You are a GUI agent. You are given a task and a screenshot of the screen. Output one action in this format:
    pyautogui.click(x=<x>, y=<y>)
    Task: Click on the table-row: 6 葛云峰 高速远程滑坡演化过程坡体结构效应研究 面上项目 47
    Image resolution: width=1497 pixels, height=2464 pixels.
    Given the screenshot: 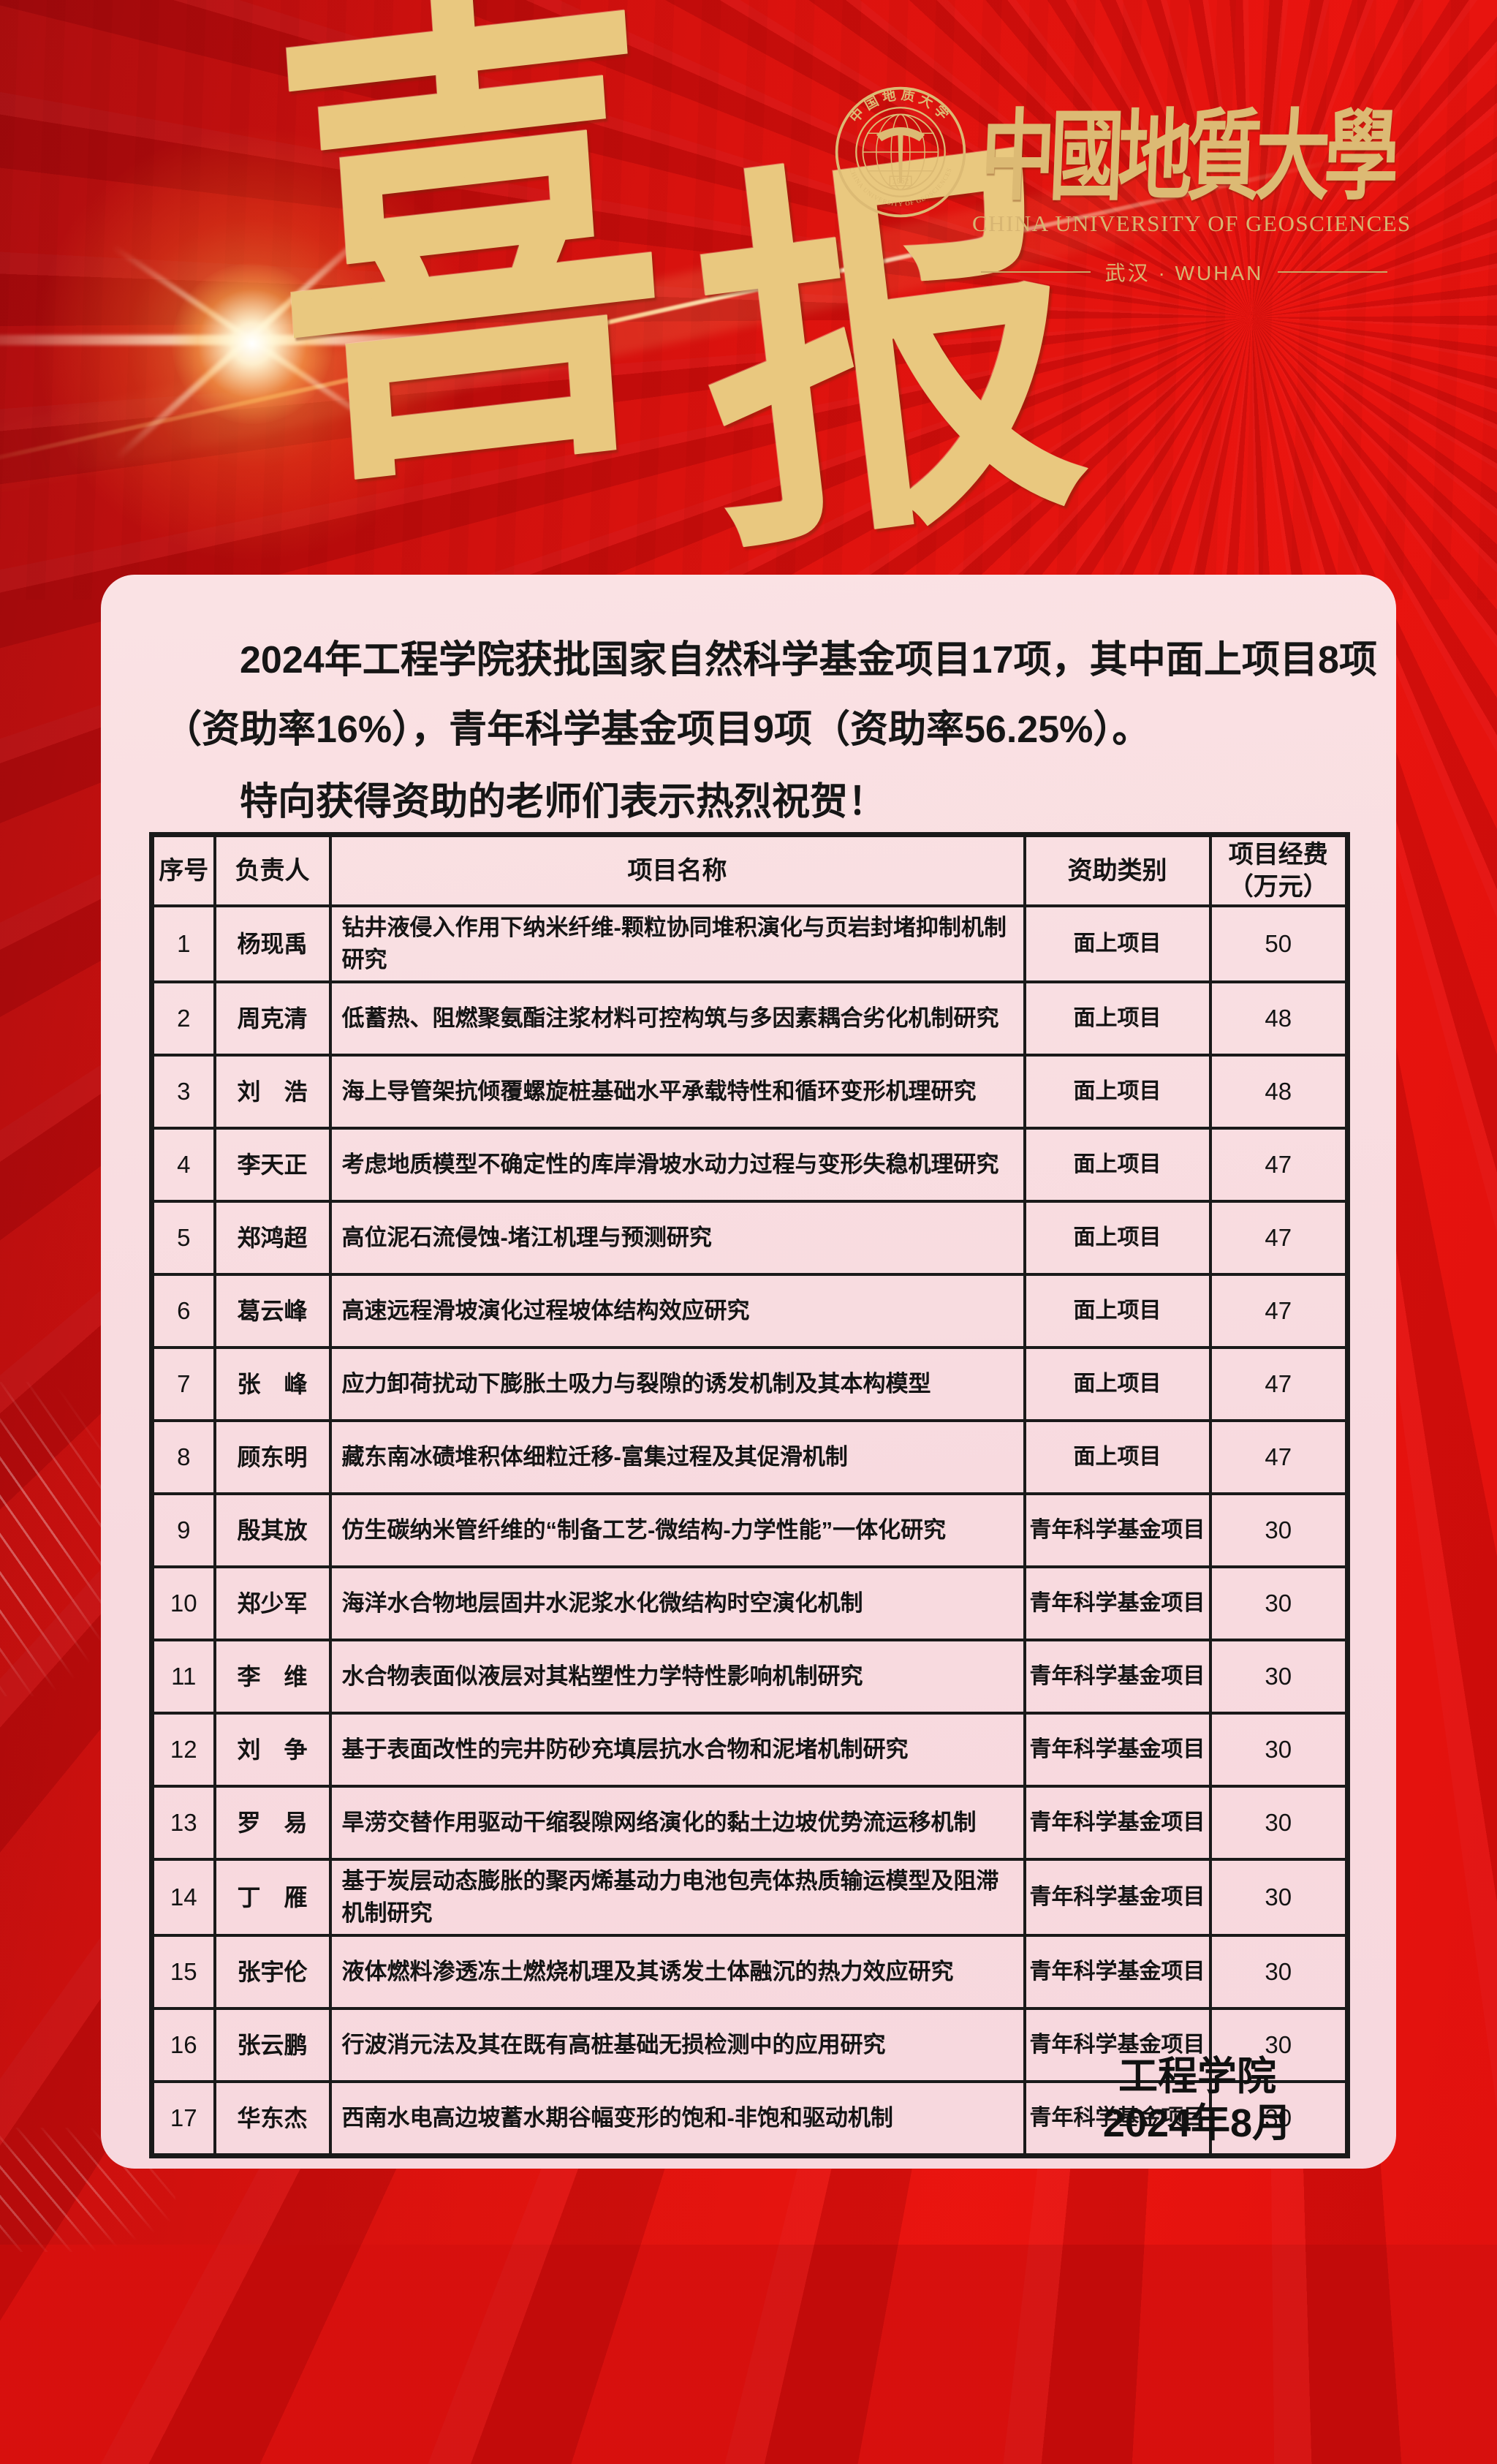 What is the action you would take?
    pyautogui.click(x=749, y=1311)
    